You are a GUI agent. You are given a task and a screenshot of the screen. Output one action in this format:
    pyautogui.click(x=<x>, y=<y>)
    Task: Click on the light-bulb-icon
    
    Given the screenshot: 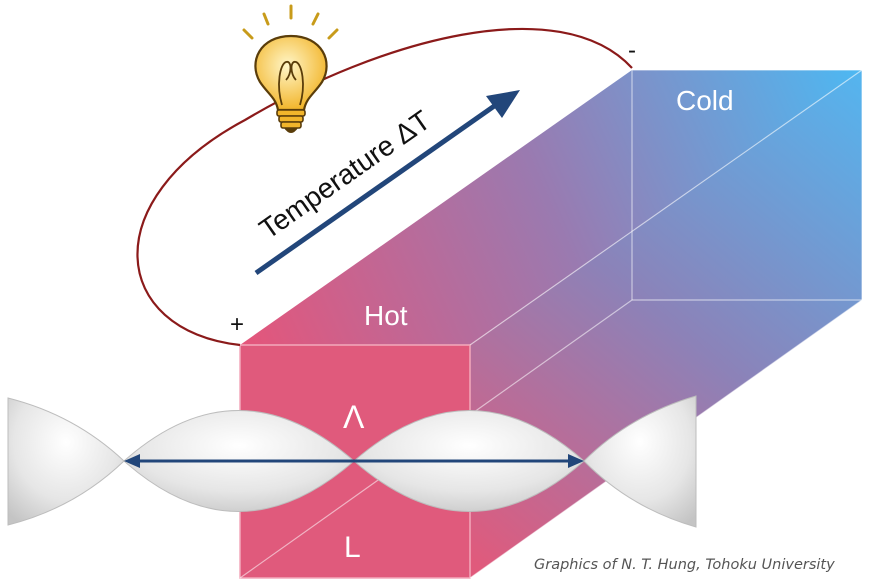 What is the action you would take?
    pyautogui.click(x=290, y=68)
    